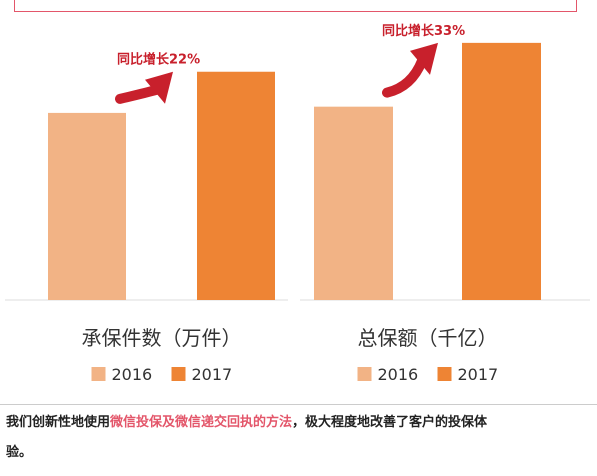 The image size is (597, 476). What do you see at coordinates (398, 374) in the screenshot?
I see `legend-label-2-2016: 2016` at bounding box center [398, 374].